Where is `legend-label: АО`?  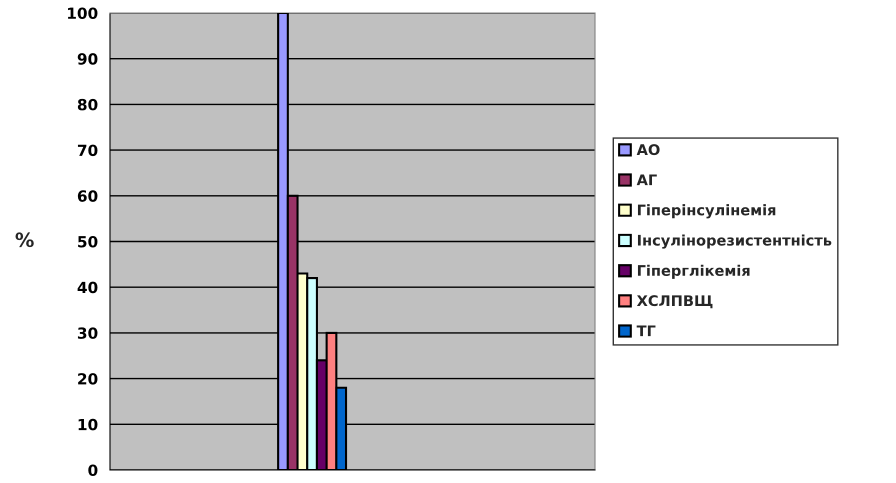
legend-label: АО is located at coordinates (648, 150).